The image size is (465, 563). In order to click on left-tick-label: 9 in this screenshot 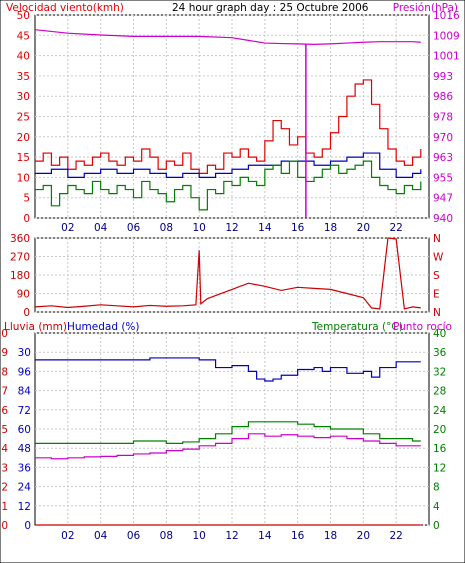, I will do `click(4, 353)`.